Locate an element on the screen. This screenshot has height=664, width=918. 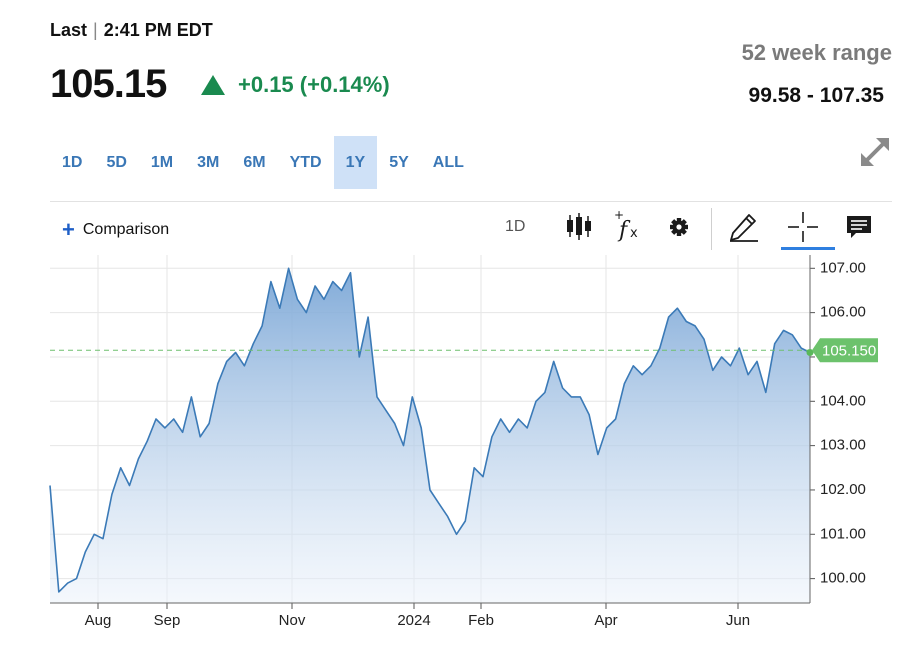
range-label: 52 week range is located at coordinates (816, 52).